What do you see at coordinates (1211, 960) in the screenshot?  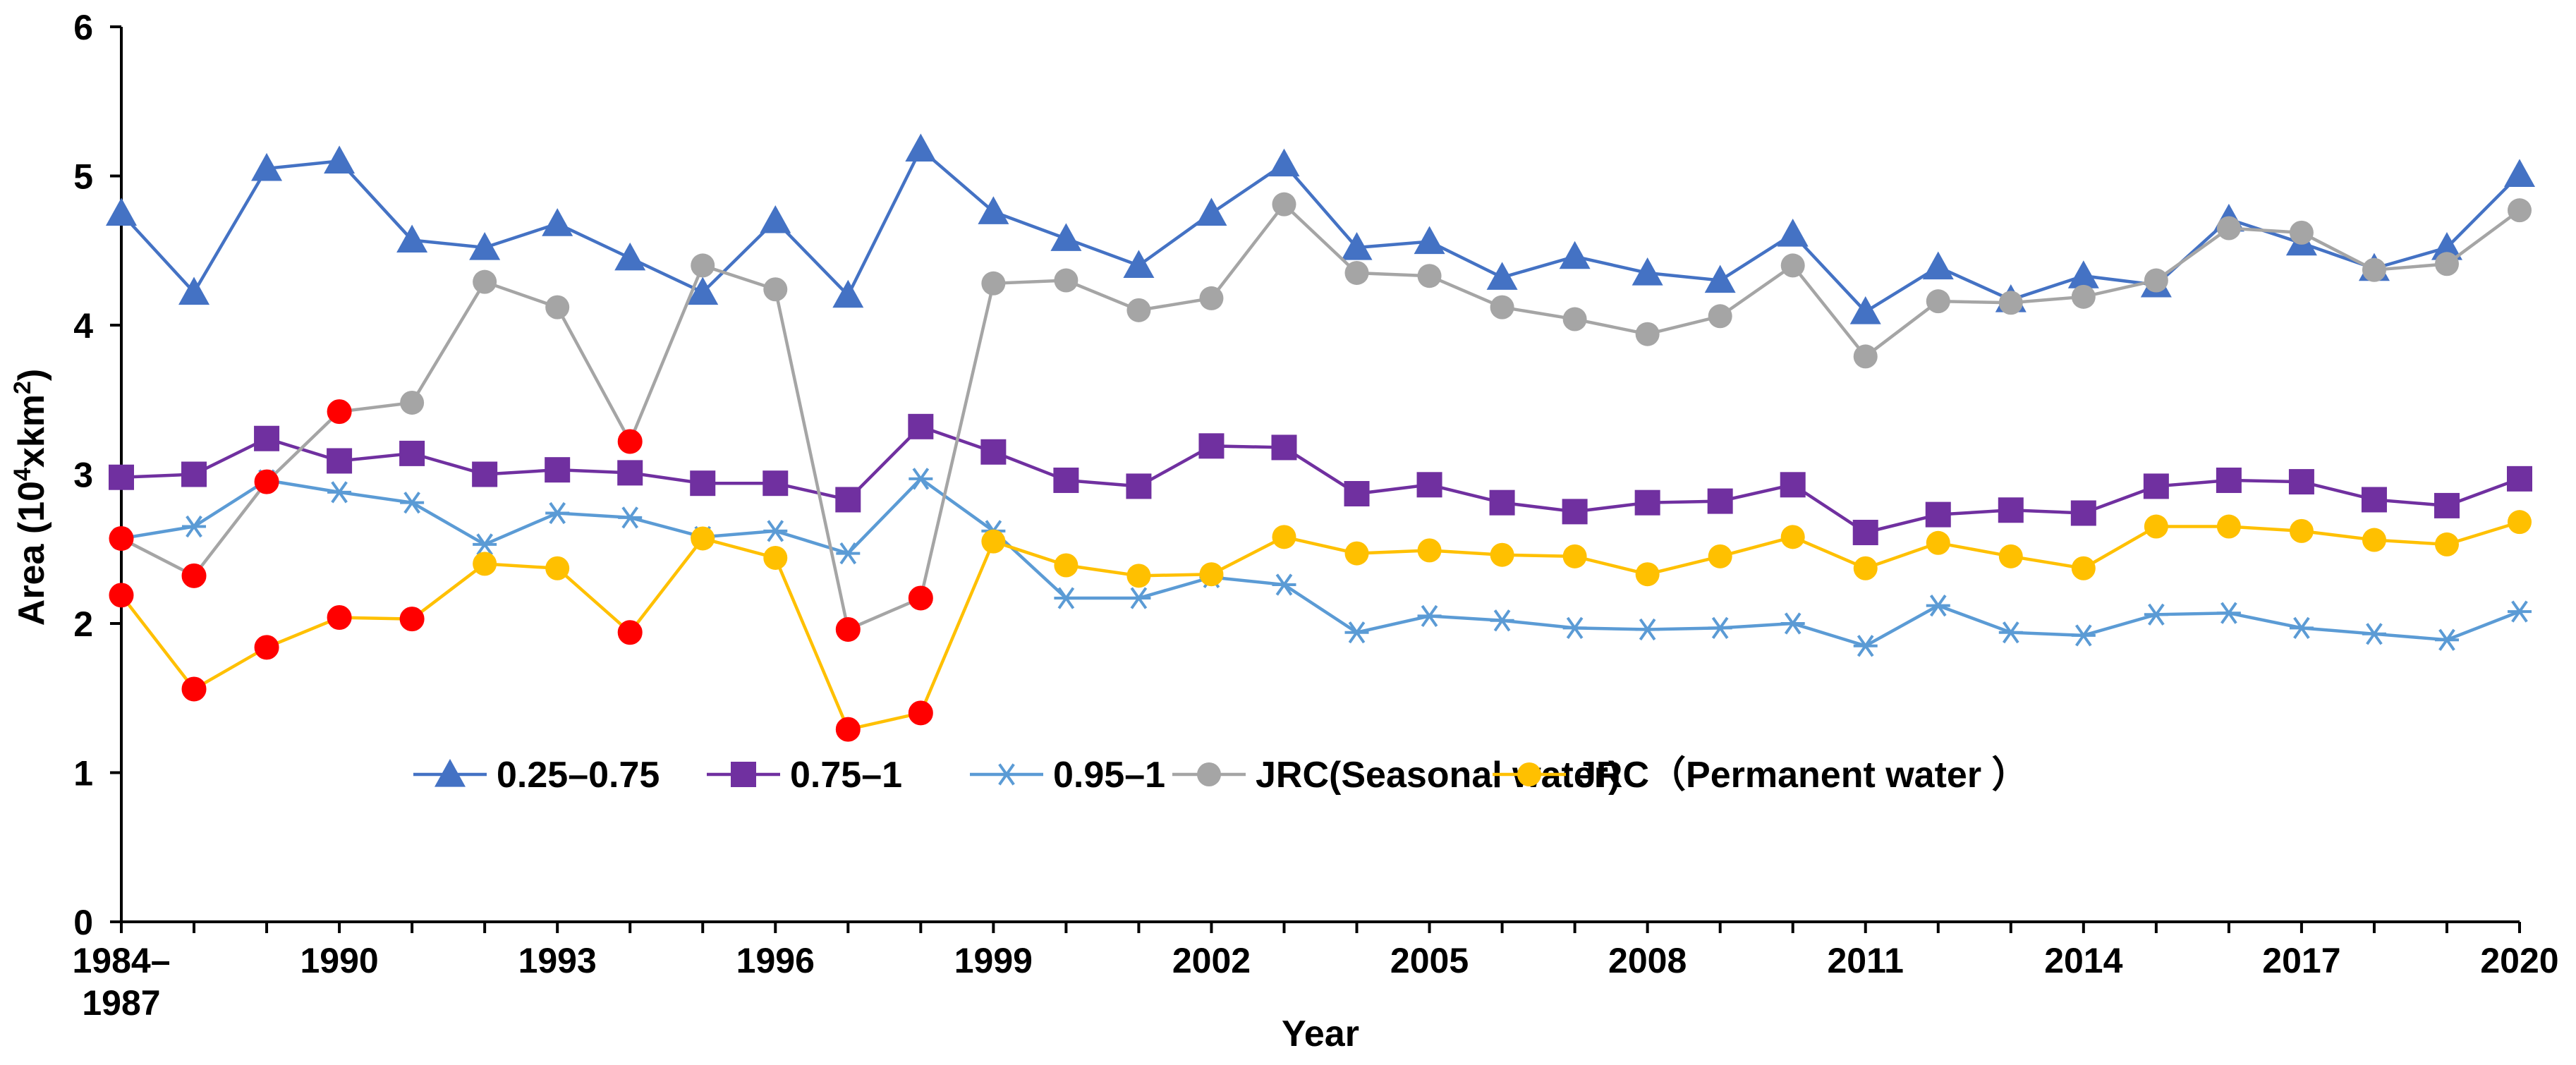 I see `x-tick-label: 2002` at bounding box center [1211, 960].